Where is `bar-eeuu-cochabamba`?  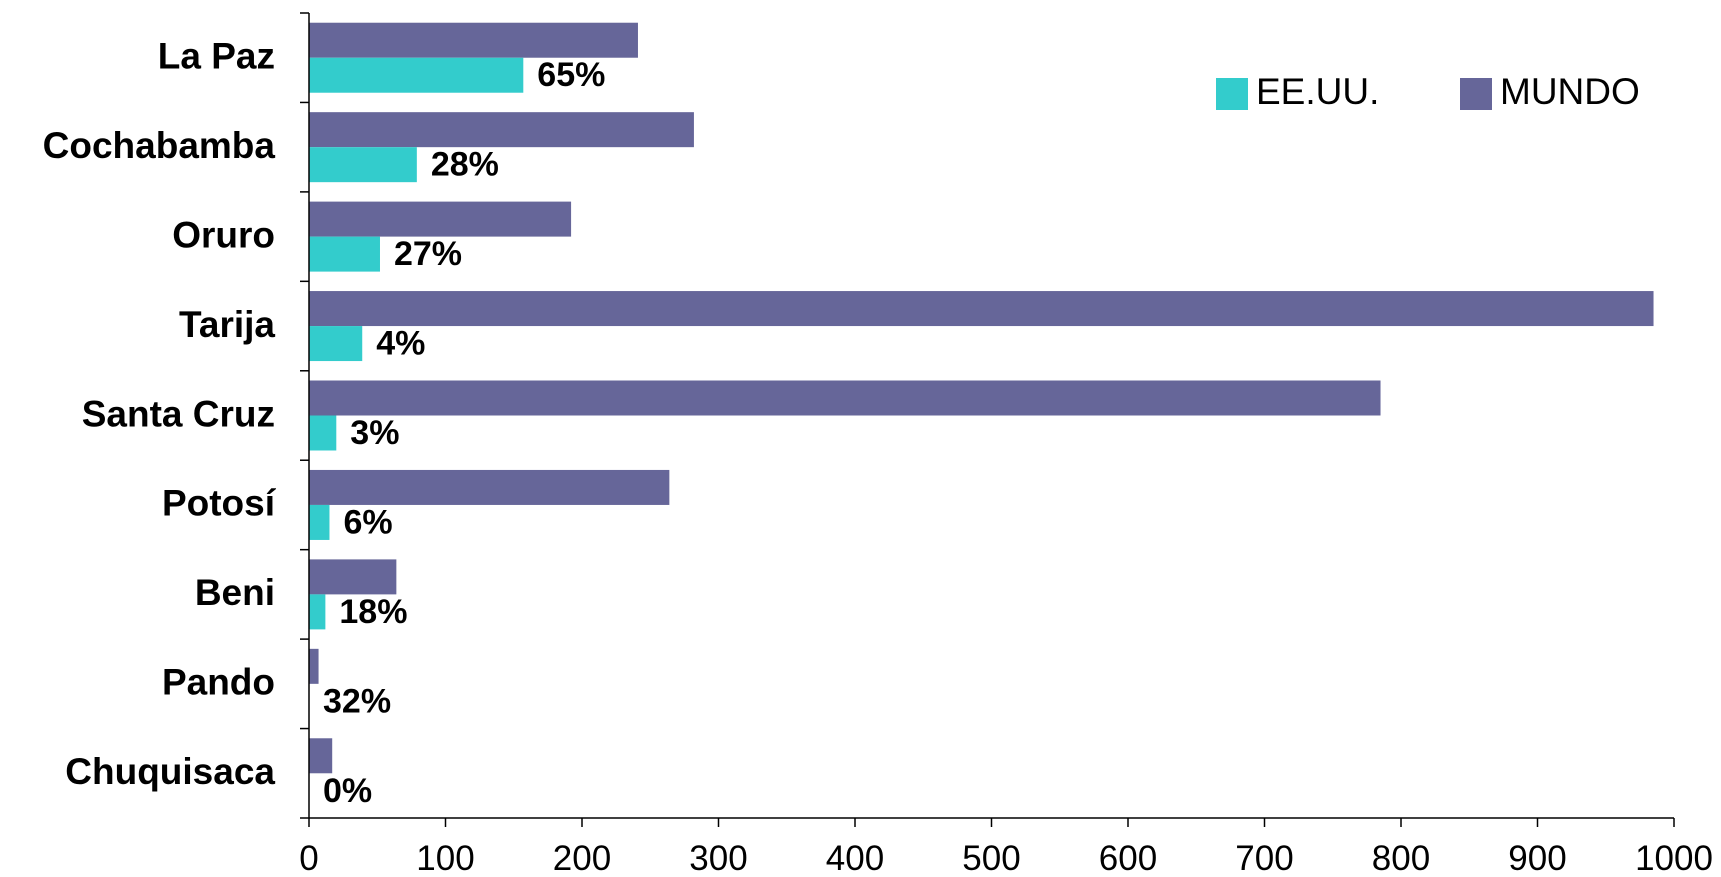 bar-eeuu-cochabamba is located at coordinates (363, 165).